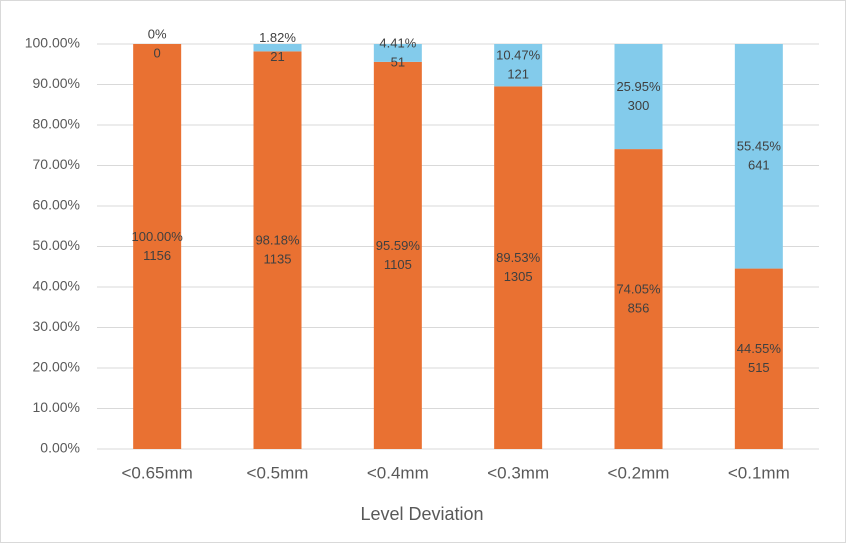 The width and height of the screenshot is (846, 543). I want to click on count-label: 1105, so click(398, 264).